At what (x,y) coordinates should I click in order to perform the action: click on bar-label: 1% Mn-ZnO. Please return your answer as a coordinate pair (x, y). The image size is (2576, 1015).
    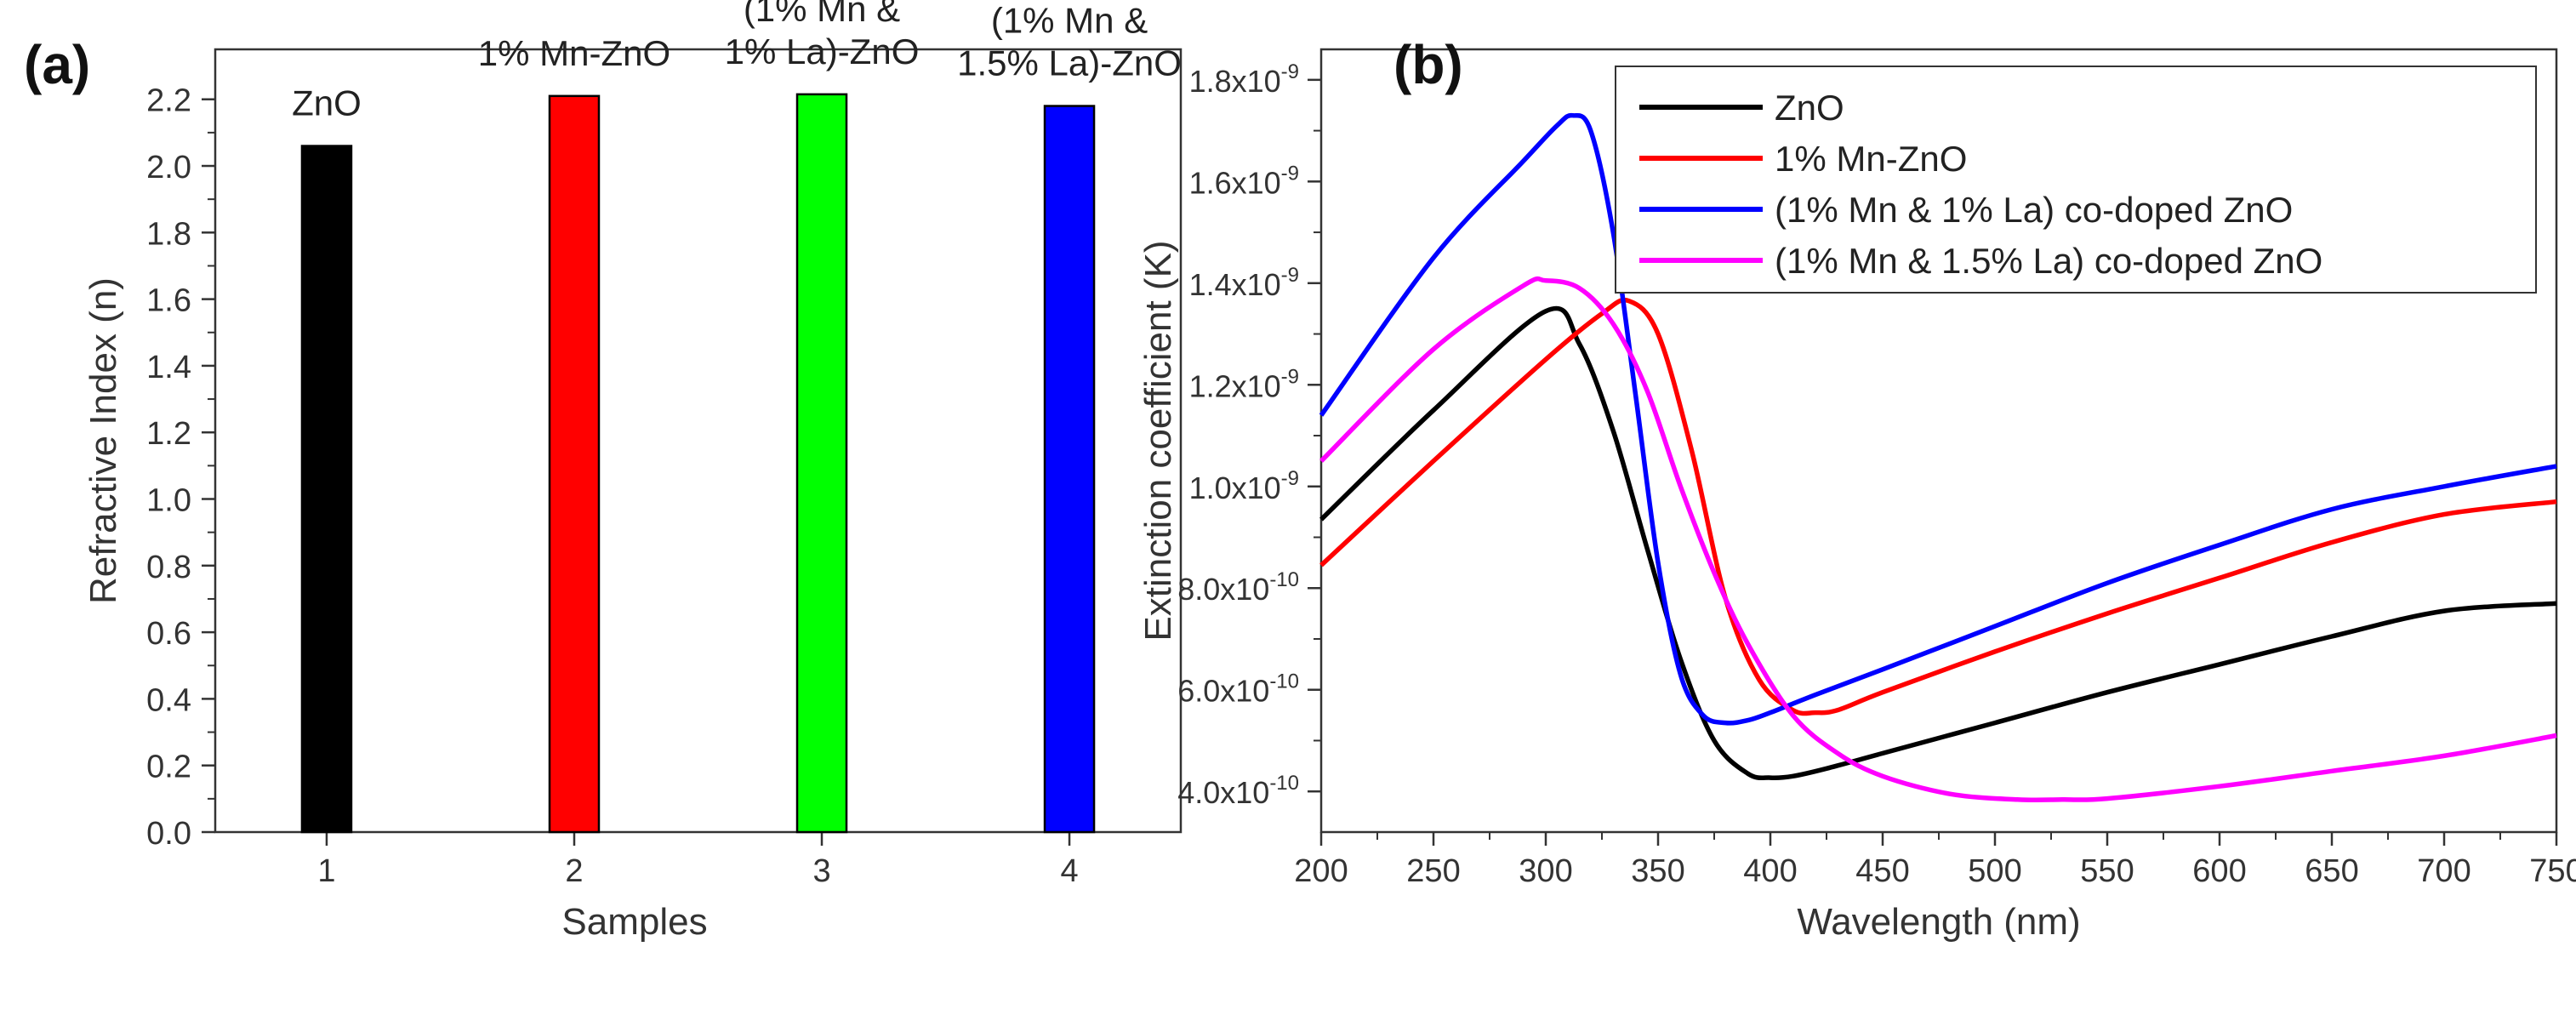
    Looking at the image, I should click on (574, 53).